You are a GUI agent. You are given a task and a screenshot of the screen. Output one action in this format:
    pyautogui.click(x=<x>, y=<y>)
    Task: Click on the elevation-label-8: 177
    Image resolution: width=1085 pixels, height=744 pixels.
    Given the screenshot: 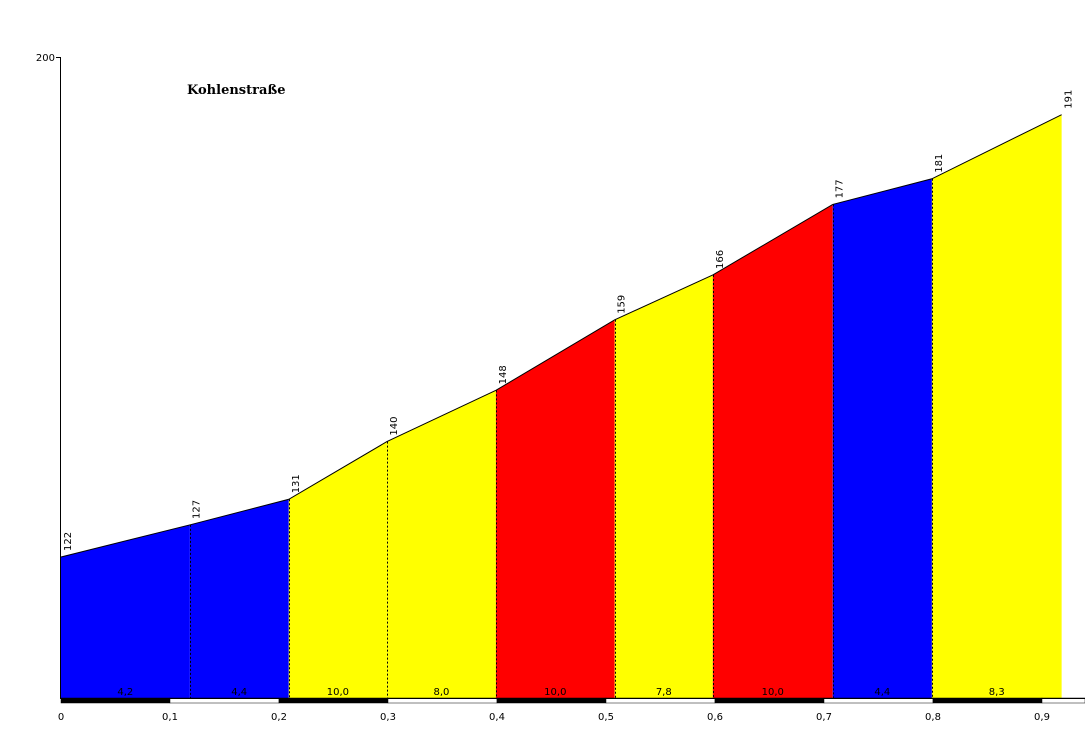 What is the action you would take?
    pyautogui.click(x=840, y=188)
    